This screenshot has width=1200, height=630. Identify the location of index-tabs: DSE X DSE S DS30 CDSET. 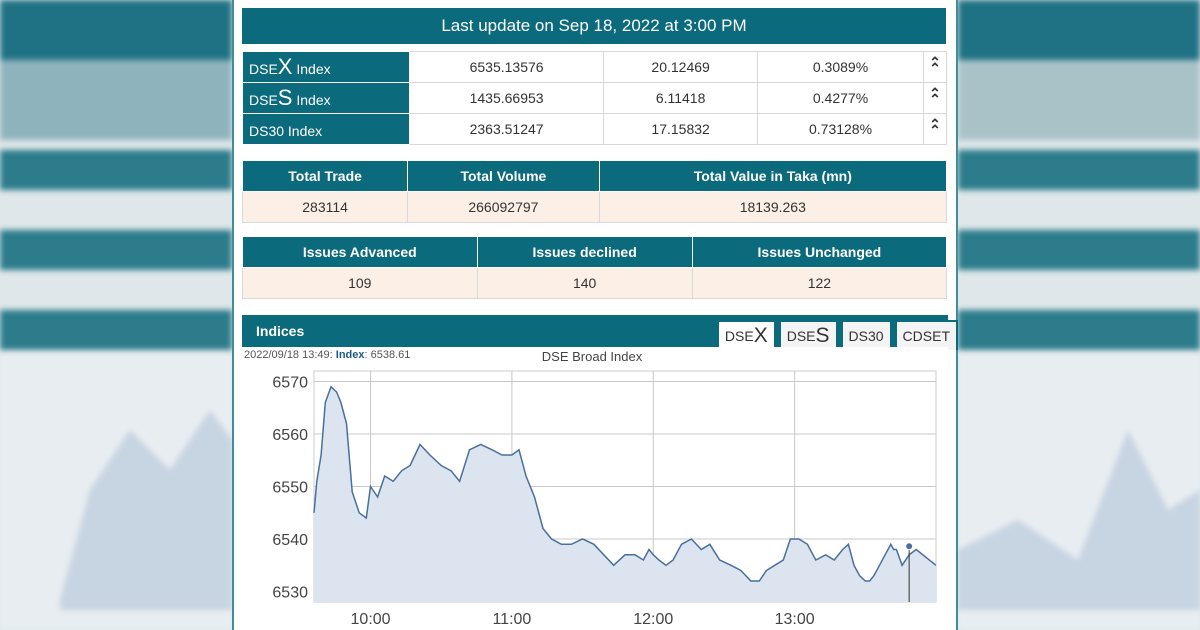
(837, 335).